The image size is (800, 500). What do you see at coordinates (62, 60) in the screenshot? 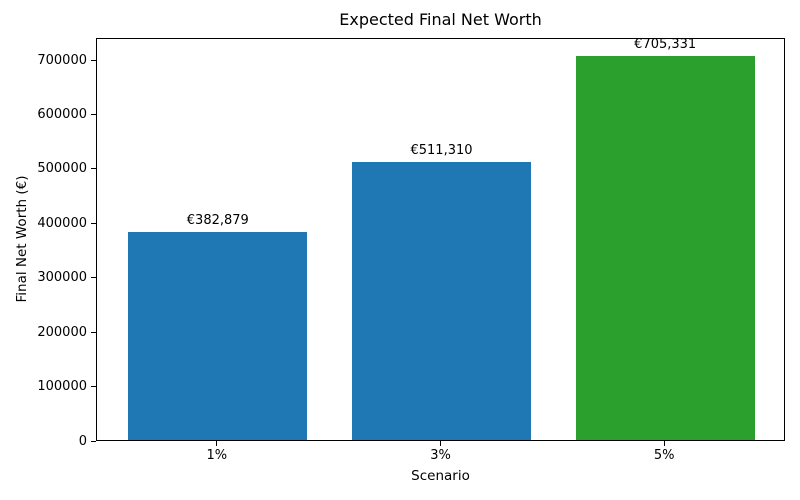
I see `y-tick-label: 700000` at bounding box center [62, 60].